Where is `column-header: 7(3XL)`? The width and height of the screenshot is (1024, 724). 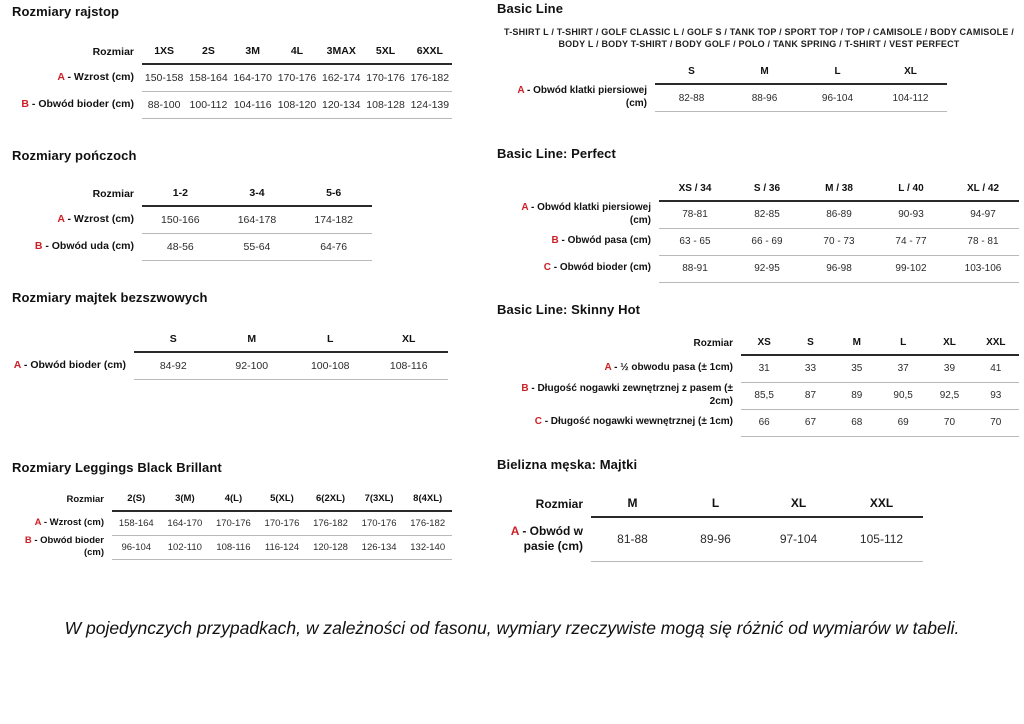 column-header: 7(3XL) is located at coordinates (379, 502).